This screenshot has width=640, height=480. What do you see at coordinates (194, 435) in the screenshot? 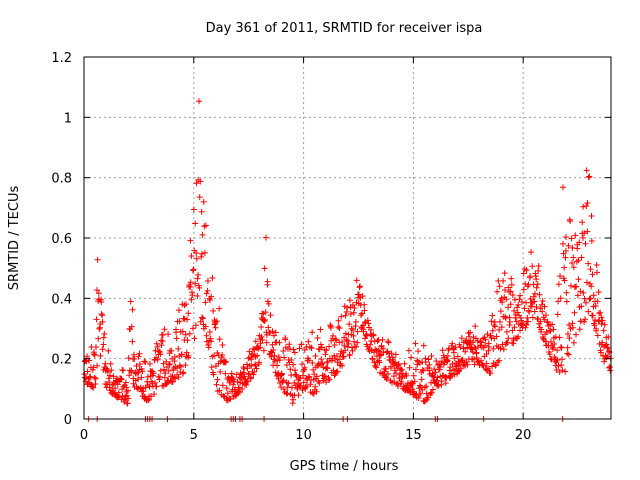
I see `x-tick-label: 5` at bounding box center [194, 435].